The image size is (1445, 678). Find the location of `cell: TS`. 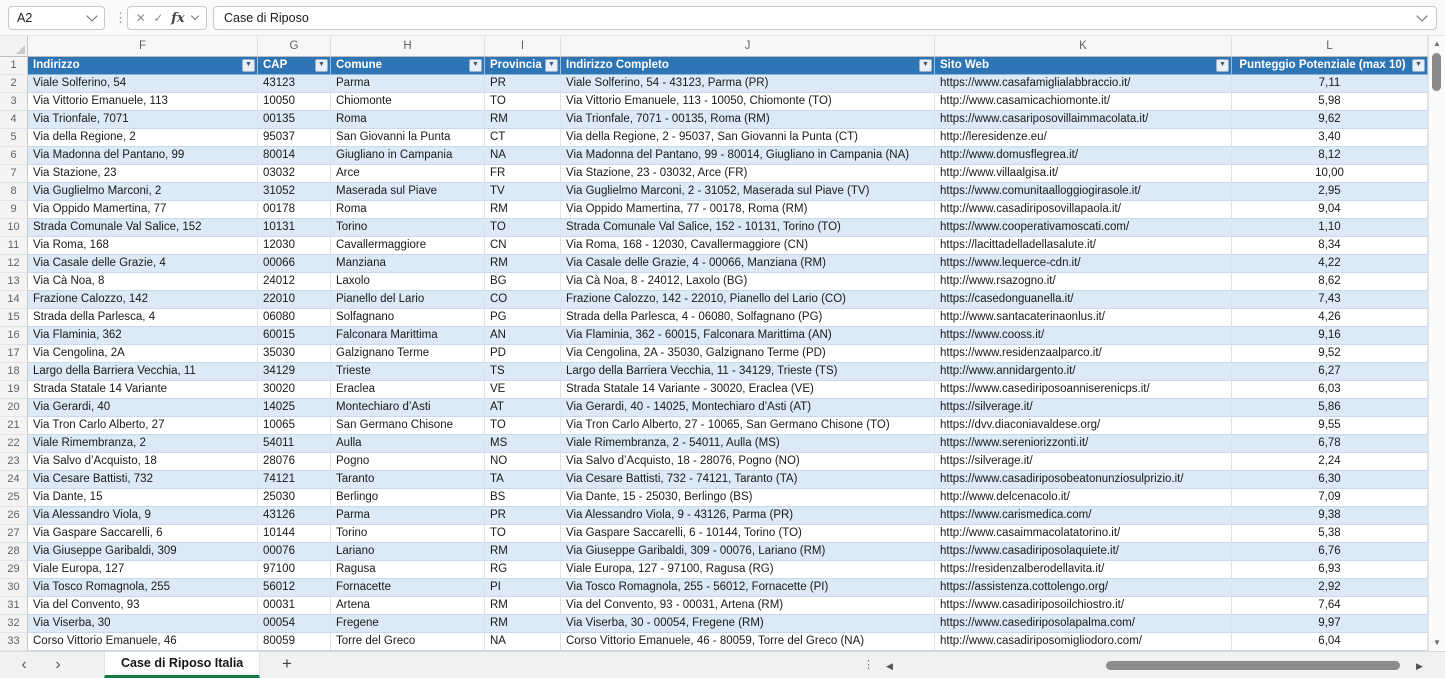

cell: TS is located at coordinates (523, 372).